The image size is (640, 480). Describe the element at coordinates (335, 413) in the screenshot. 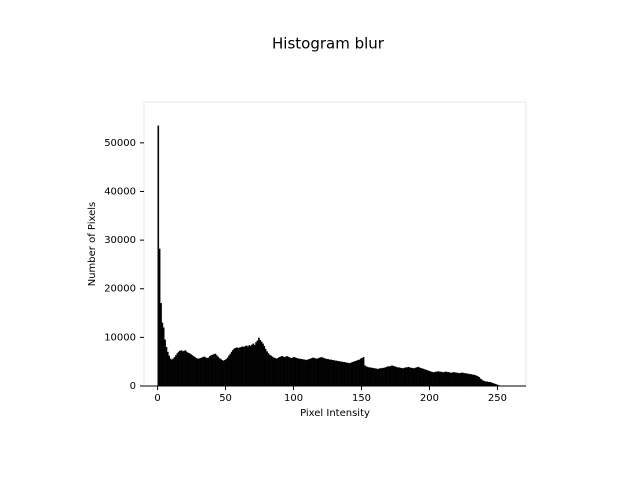

I see `x-axis-label: Pixel Intensity` at that location.